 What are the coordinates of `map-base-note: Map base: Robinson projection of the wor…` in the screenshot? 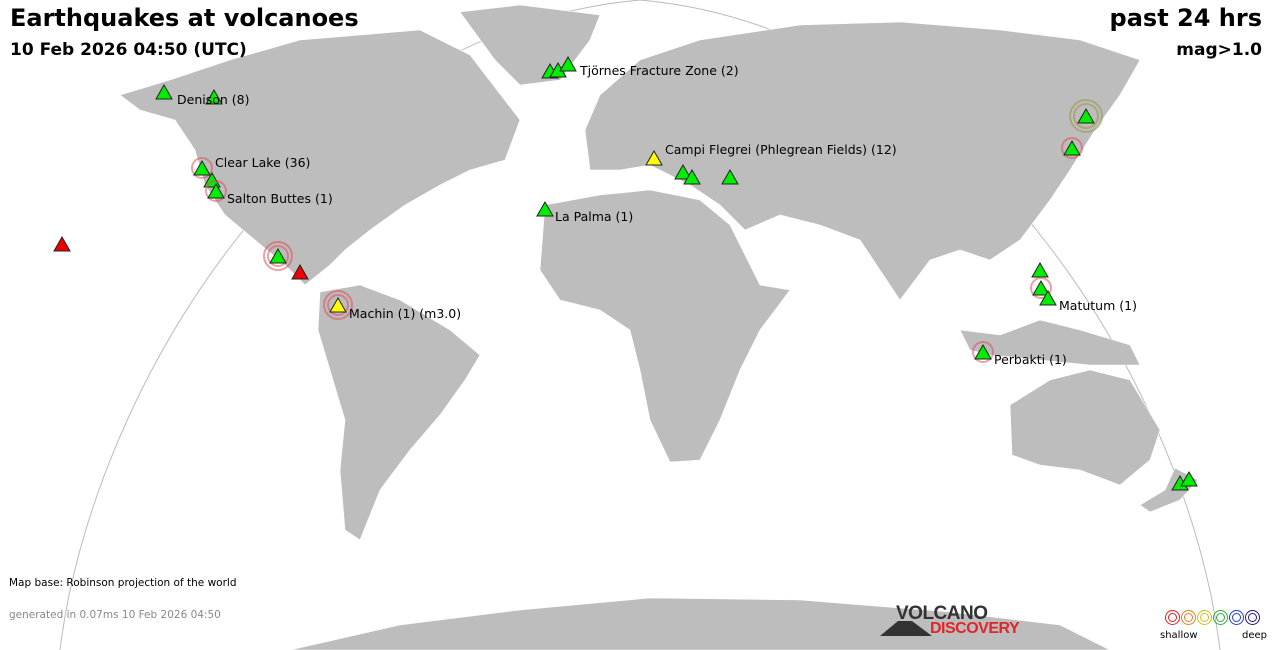 It's located at (123, 583).